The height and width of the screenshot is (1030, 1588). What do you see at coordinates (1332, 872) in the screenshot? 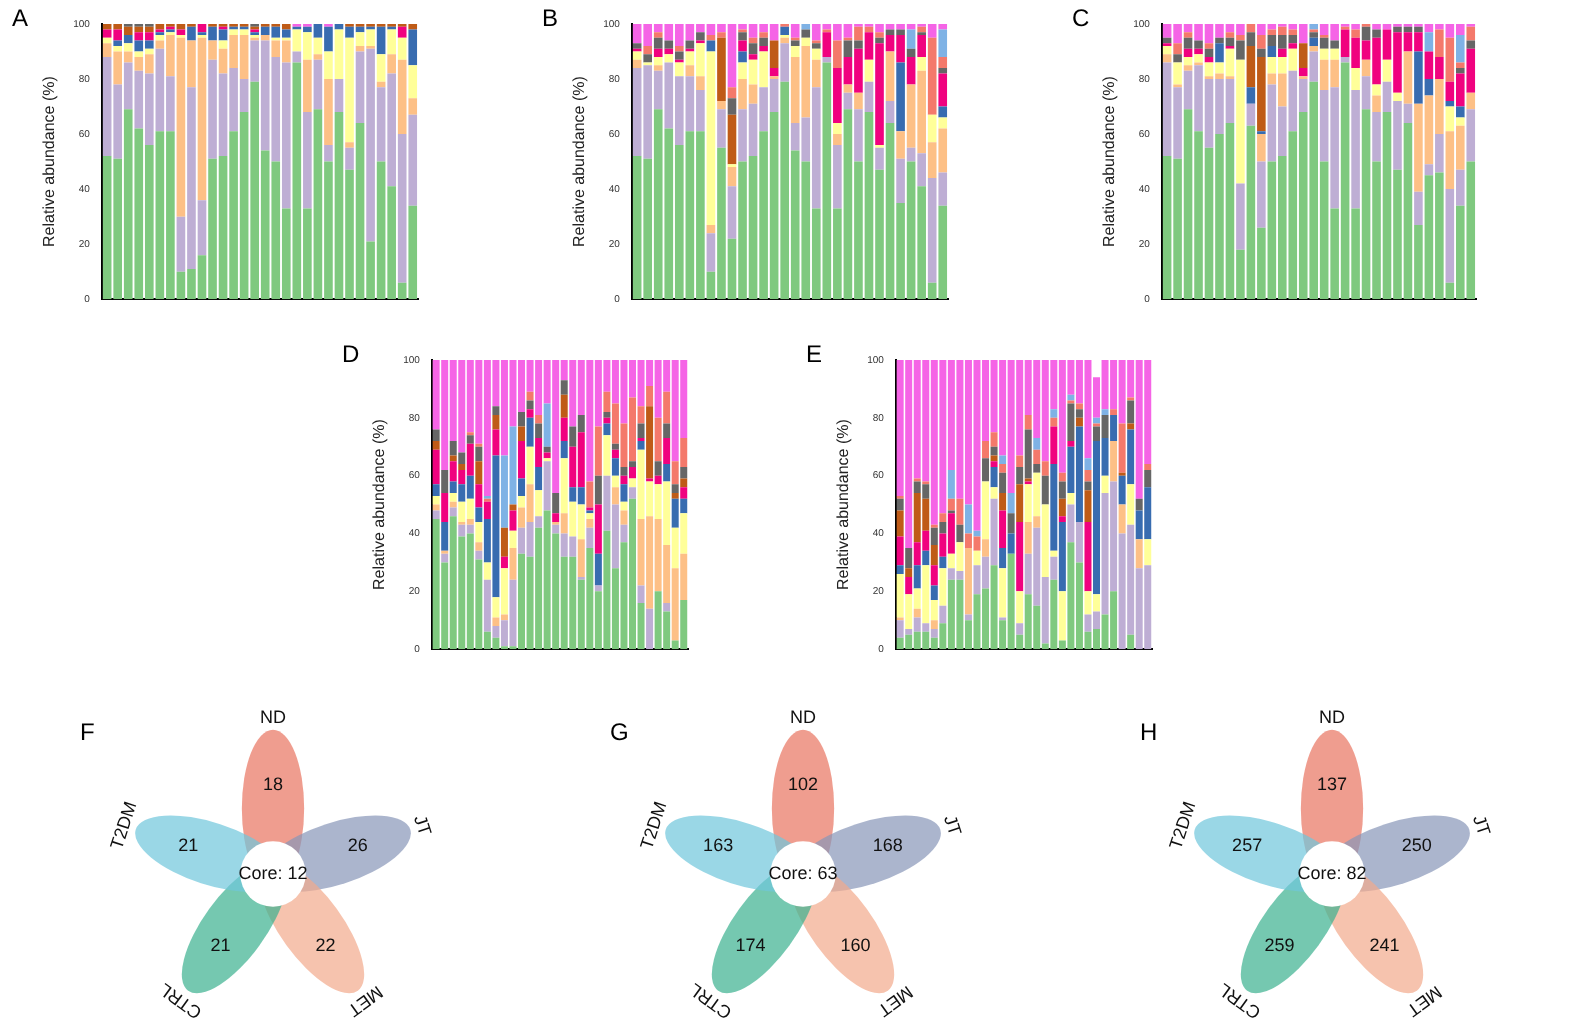
I see `text: Core: 82` at bounding box center [1332, 872].